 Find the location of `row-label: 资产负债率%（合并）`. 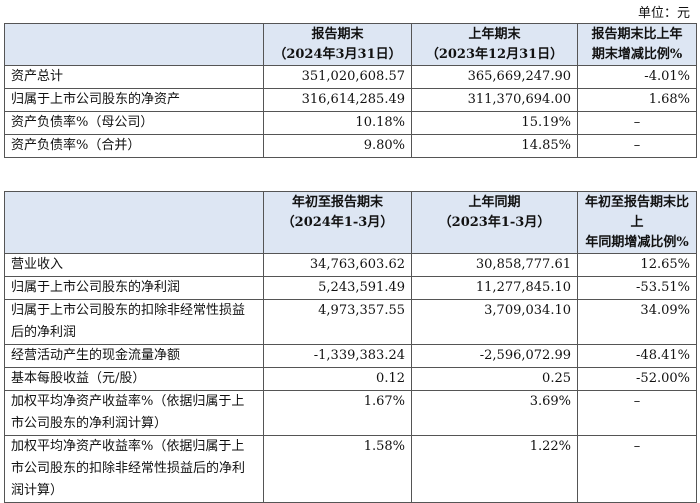

row-label: 资产负债率%（合并） is located at coordinates (134, 146).